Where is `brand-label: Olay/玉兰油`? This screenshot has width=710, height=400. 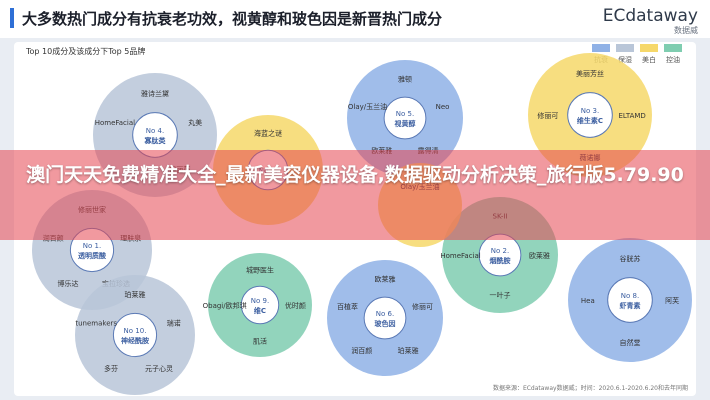 brand-label: Olay/玉兰油 is located at coordinates (367, 106).